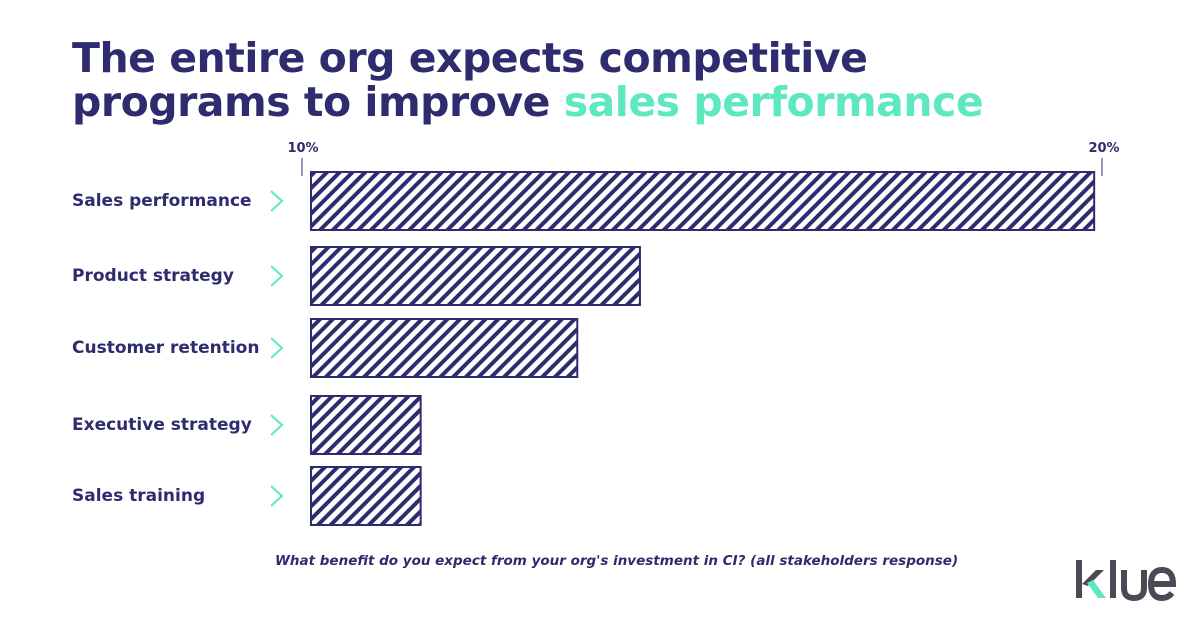 The height and width of the screenshot is (628, 1200). I want to click on bar-product-strategy, so click(475, 276).